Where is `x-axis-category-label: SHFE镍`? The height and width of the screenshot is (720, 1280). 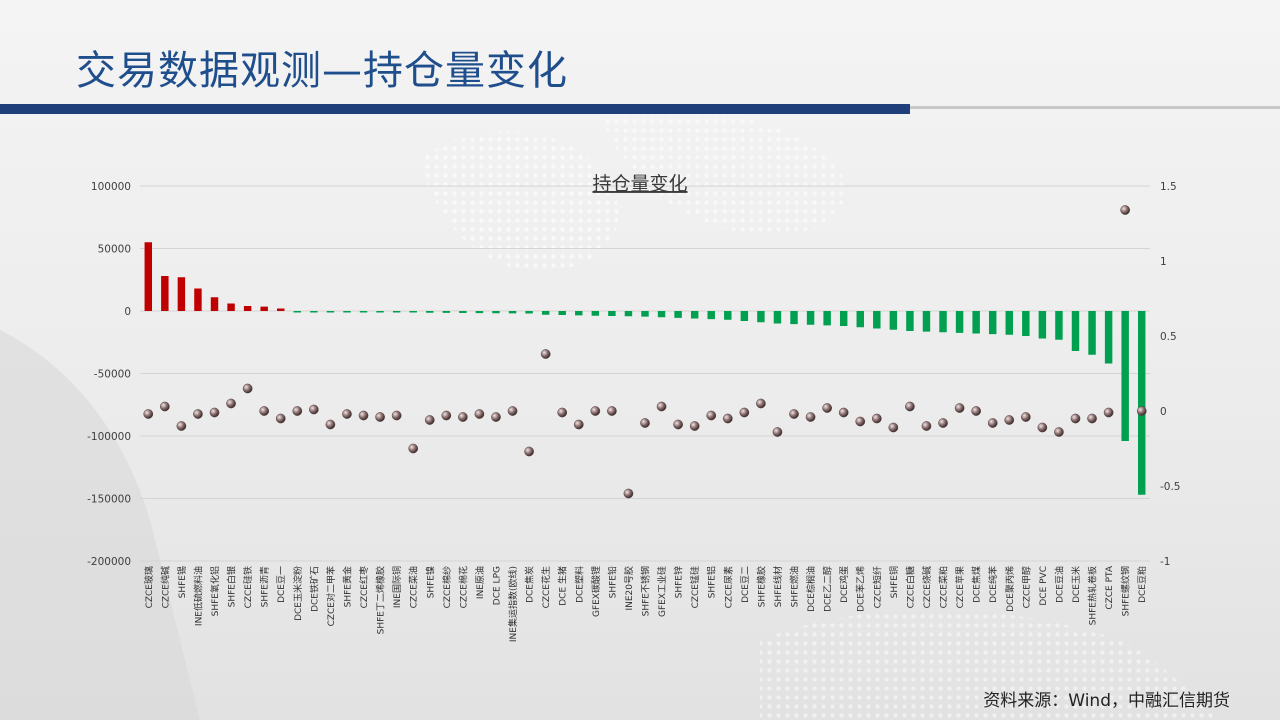
x-axis-category-label: SHFE镍 is located at coordinates (430, 582).